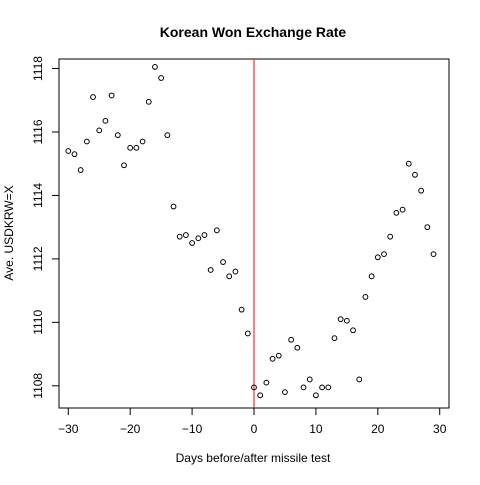  I want to click on x-tick-label: −20, so click(130, 429).